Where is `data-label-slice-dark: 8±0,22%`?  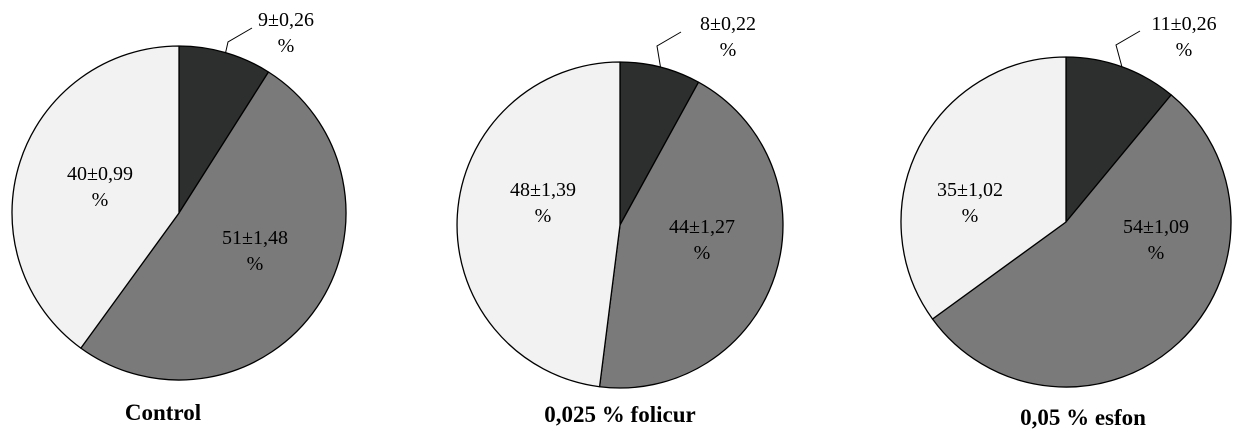 data-label-slice-dark: 8±0,22% is located at coordinates (728, 37).